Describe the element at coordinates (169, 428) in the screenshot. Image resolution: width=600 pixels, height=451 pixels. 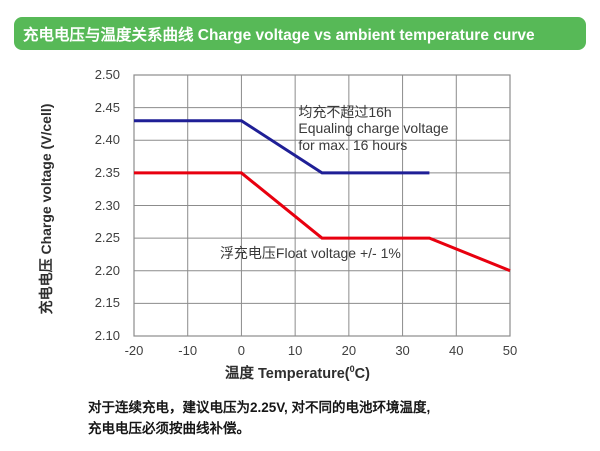
I see `footer-line2: 充电电压必须按曲线补偿。` at that location.